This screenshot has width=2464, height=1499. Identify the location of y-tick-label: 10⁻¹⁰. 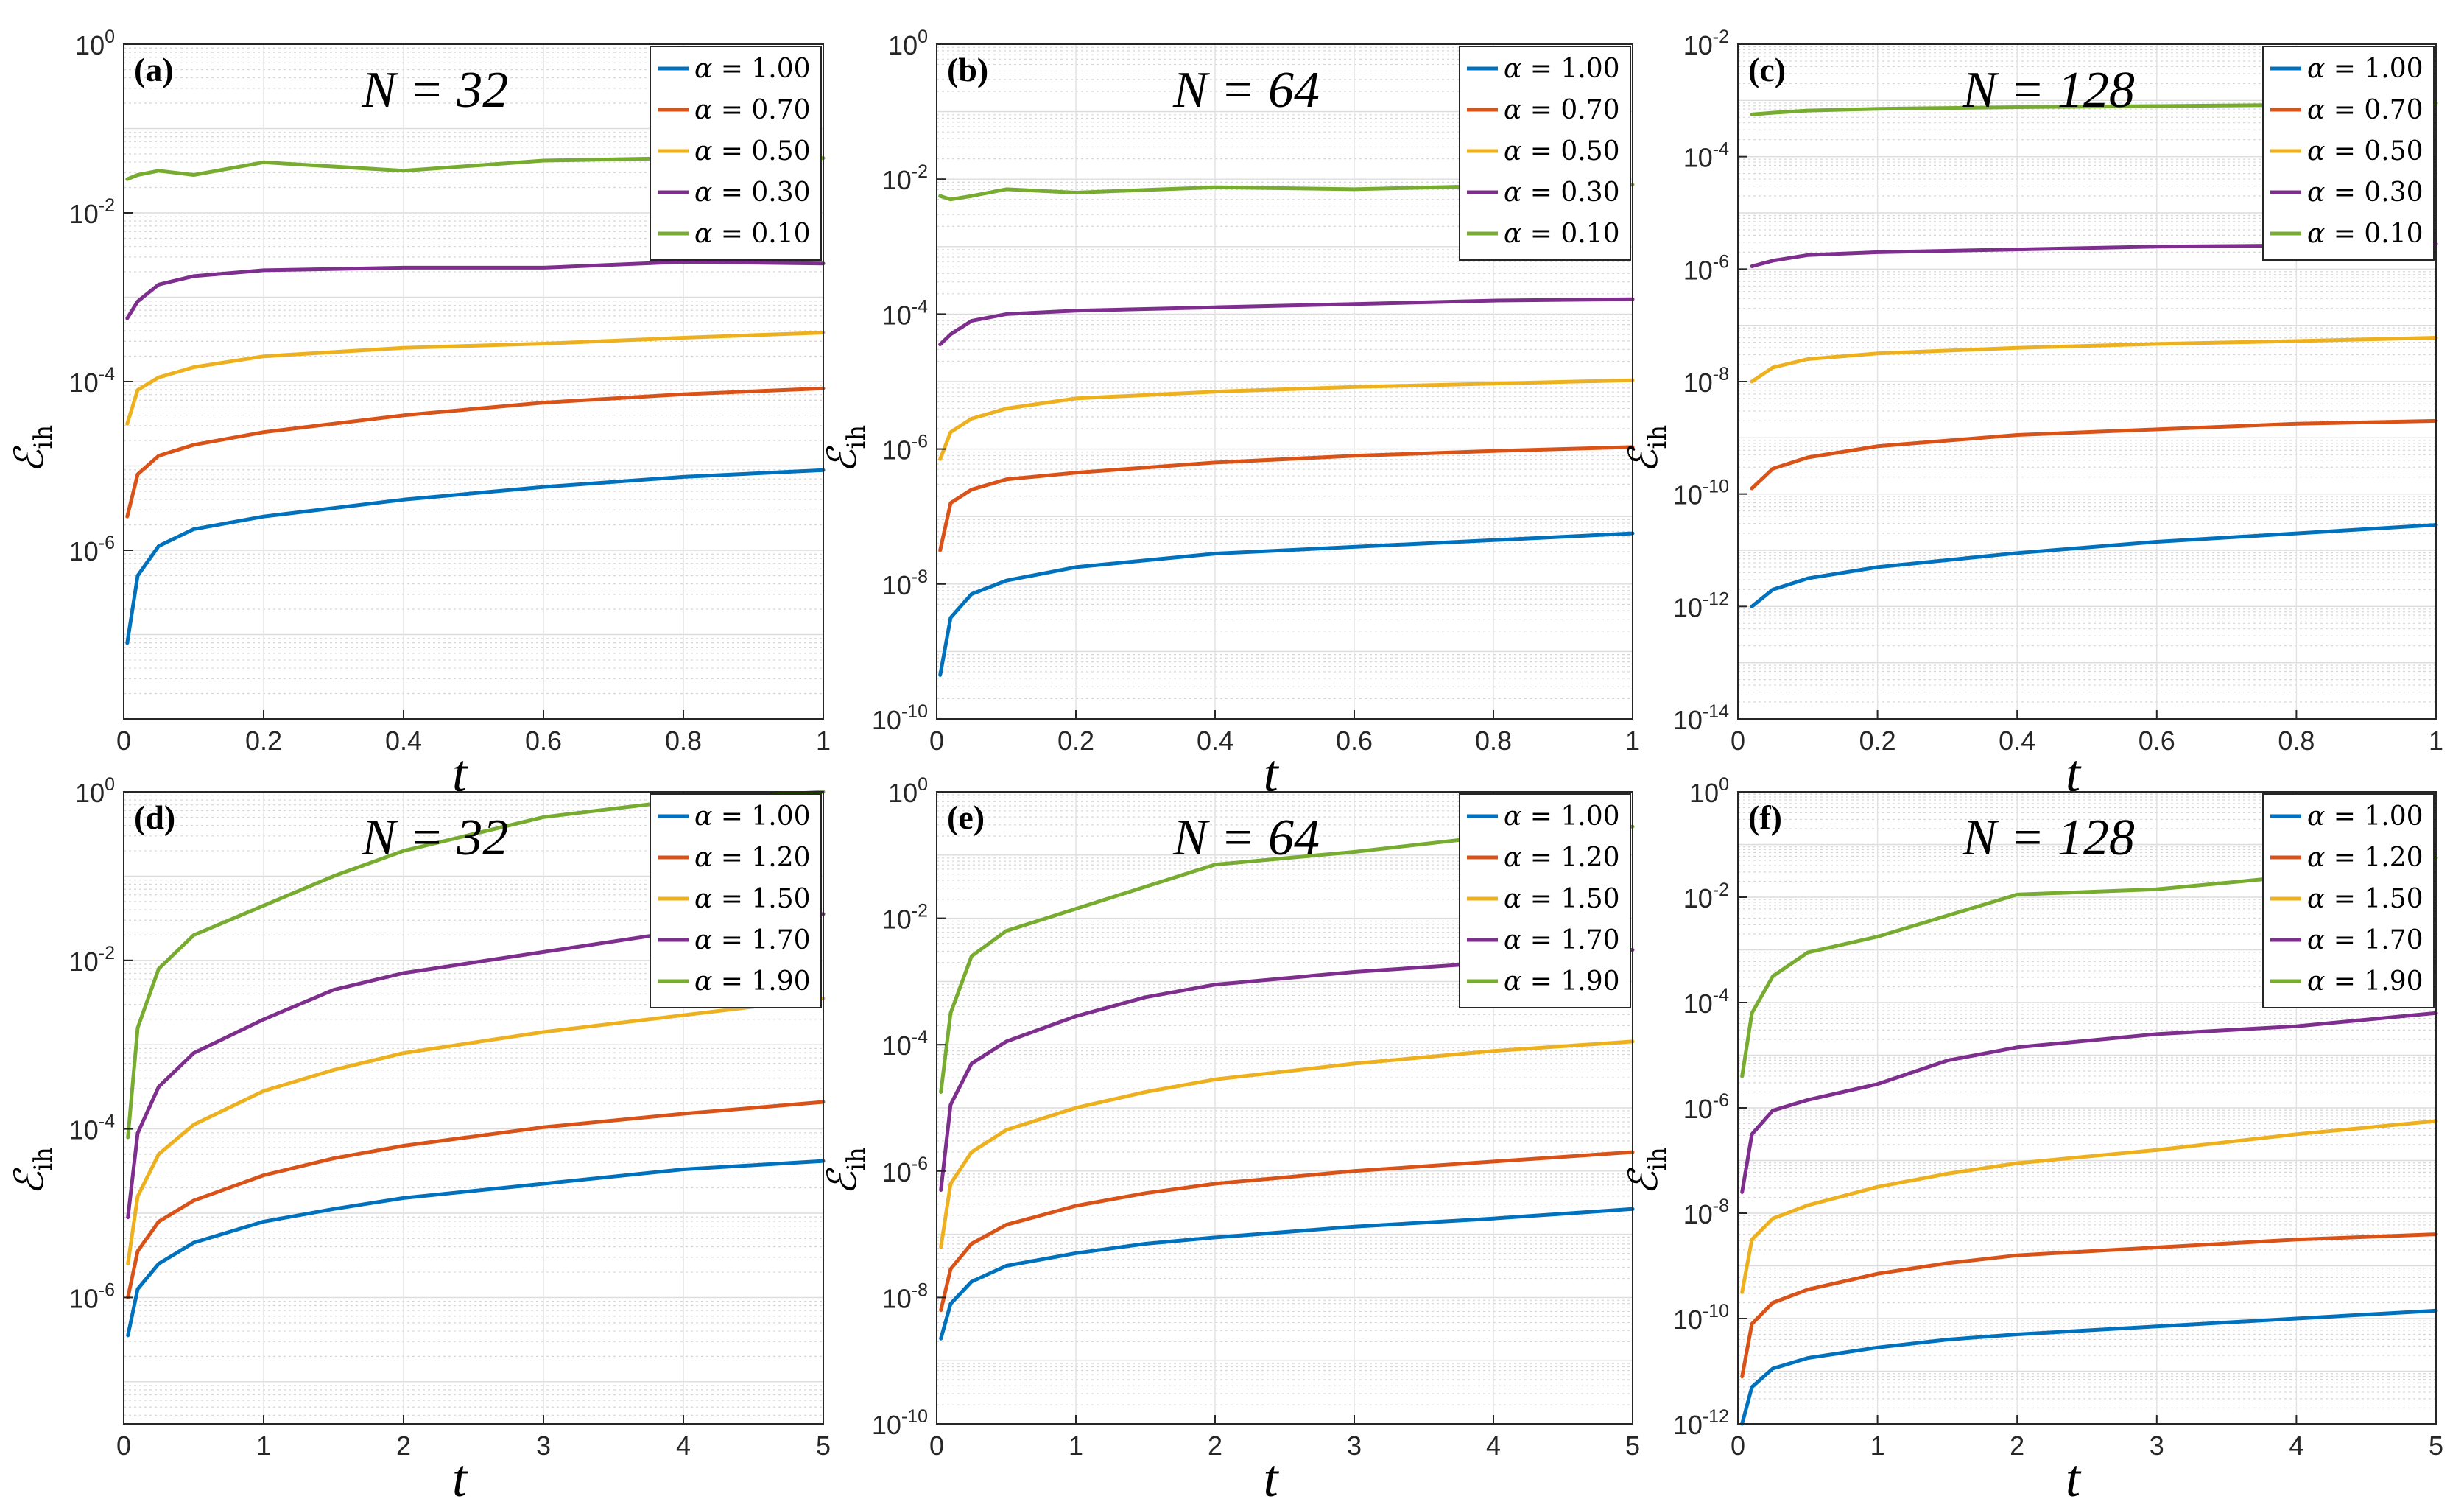
(900, 1423).